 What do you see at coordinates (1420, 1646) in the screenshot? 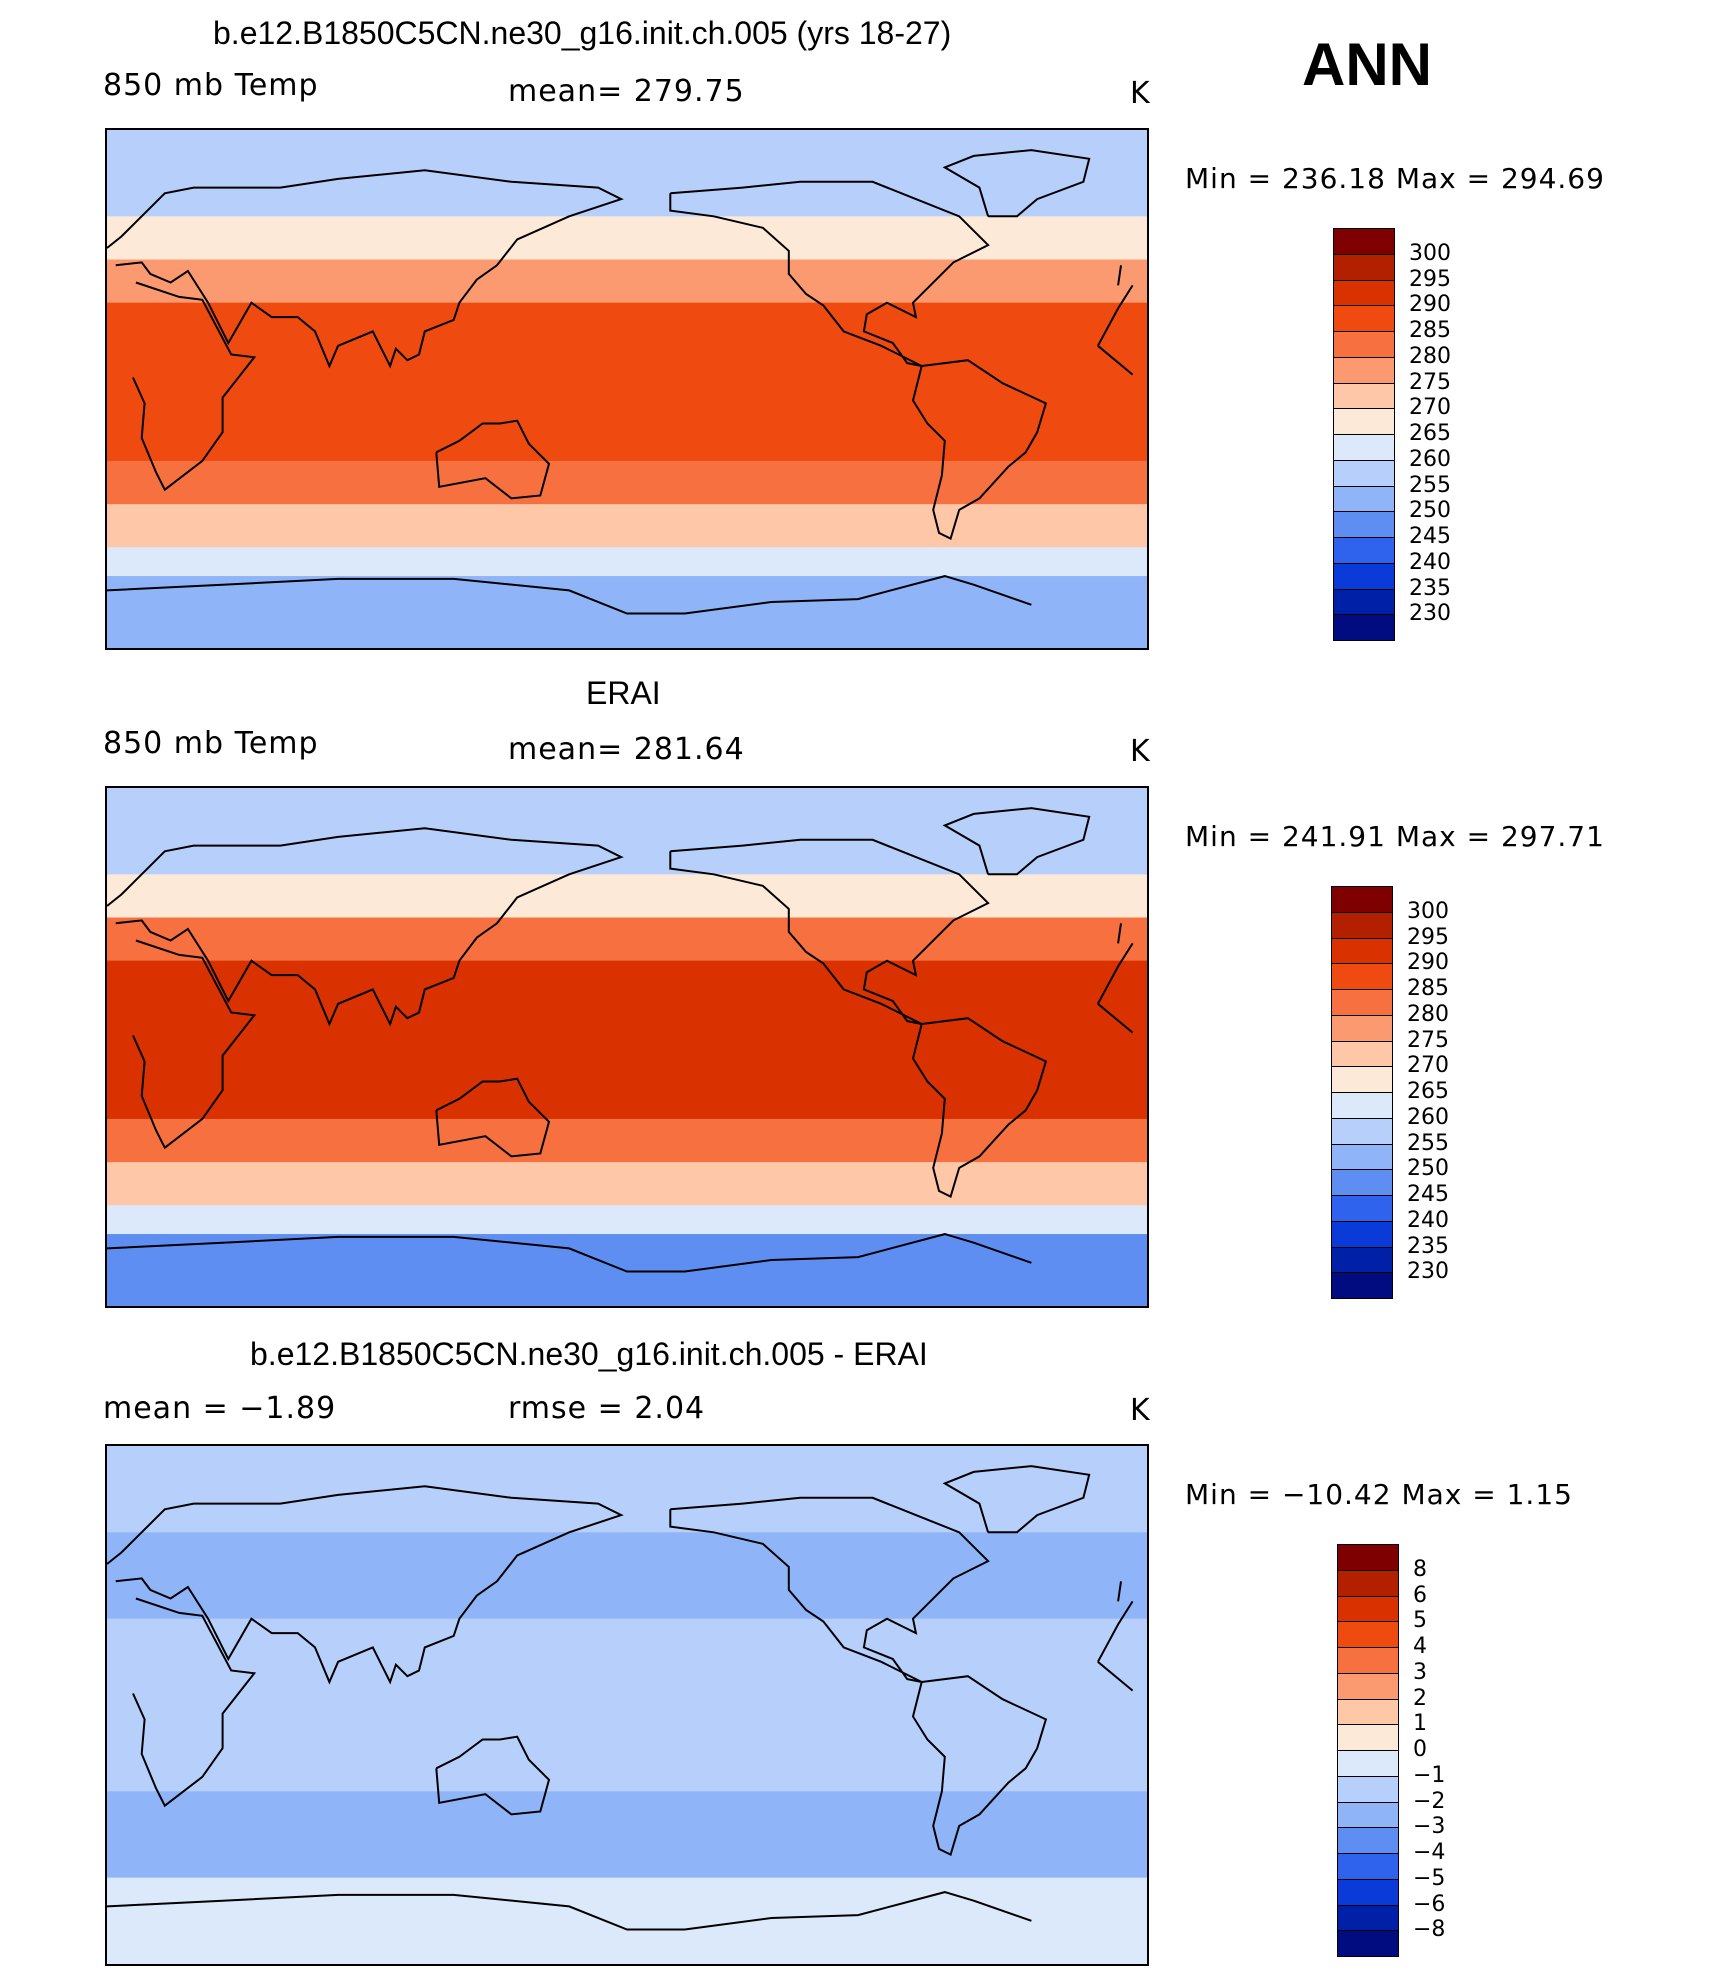
I see `colorbar_diff-label: 4` at bounding box center [1420, 1646].